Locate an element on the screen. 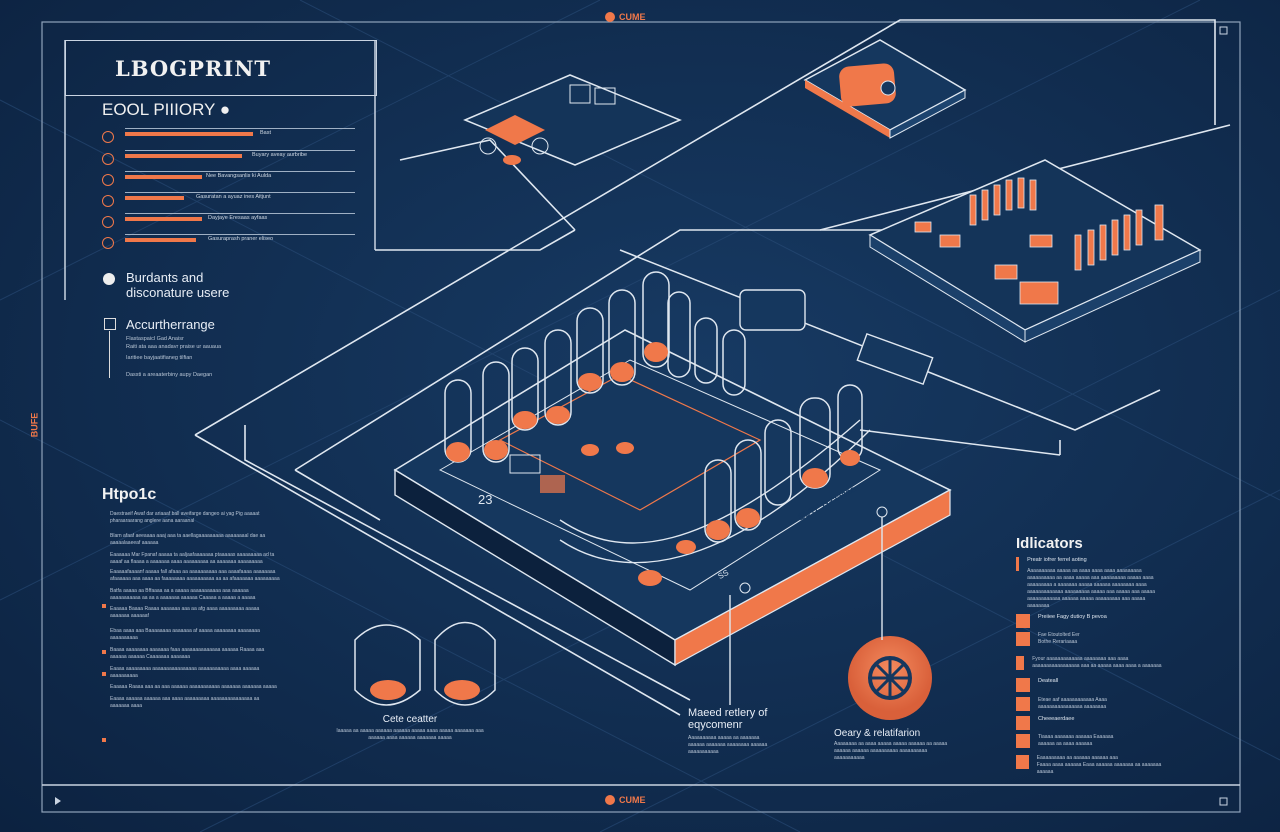 Image resolution: width=1280 pixels, height=832 pixels. gear-wheel-icon is located at coordinates (890, 678).